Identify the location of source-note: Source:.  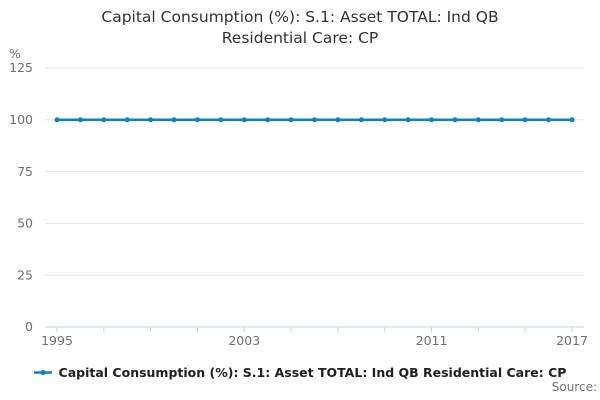
(574, 387).